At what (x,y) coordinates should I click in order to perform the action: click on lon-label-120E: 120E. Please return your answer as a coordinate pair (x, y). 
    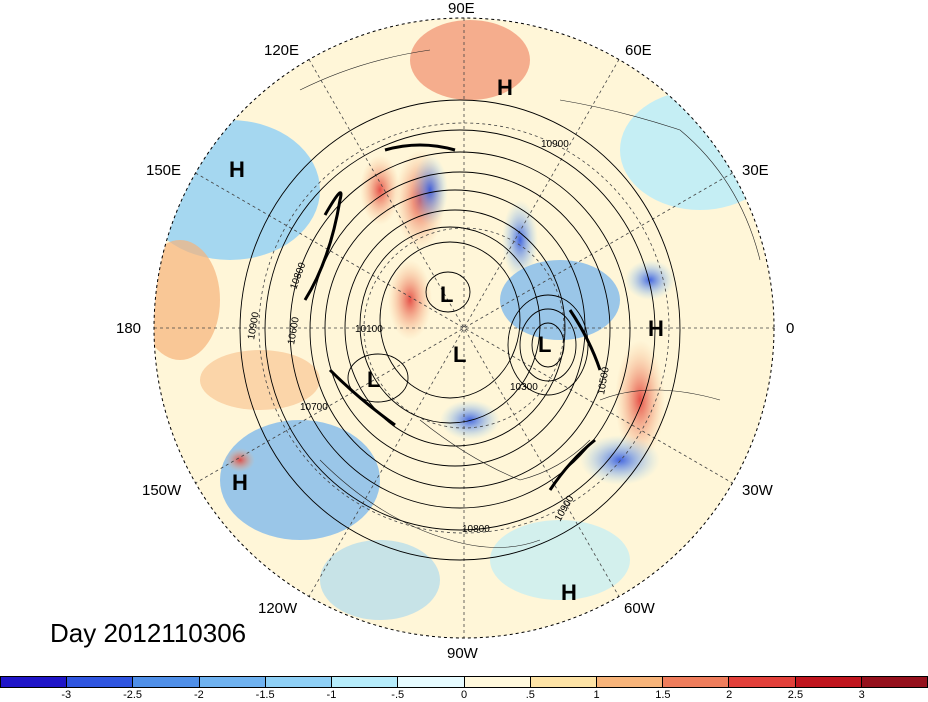
    Looking at the image, I should click on (281, 50).